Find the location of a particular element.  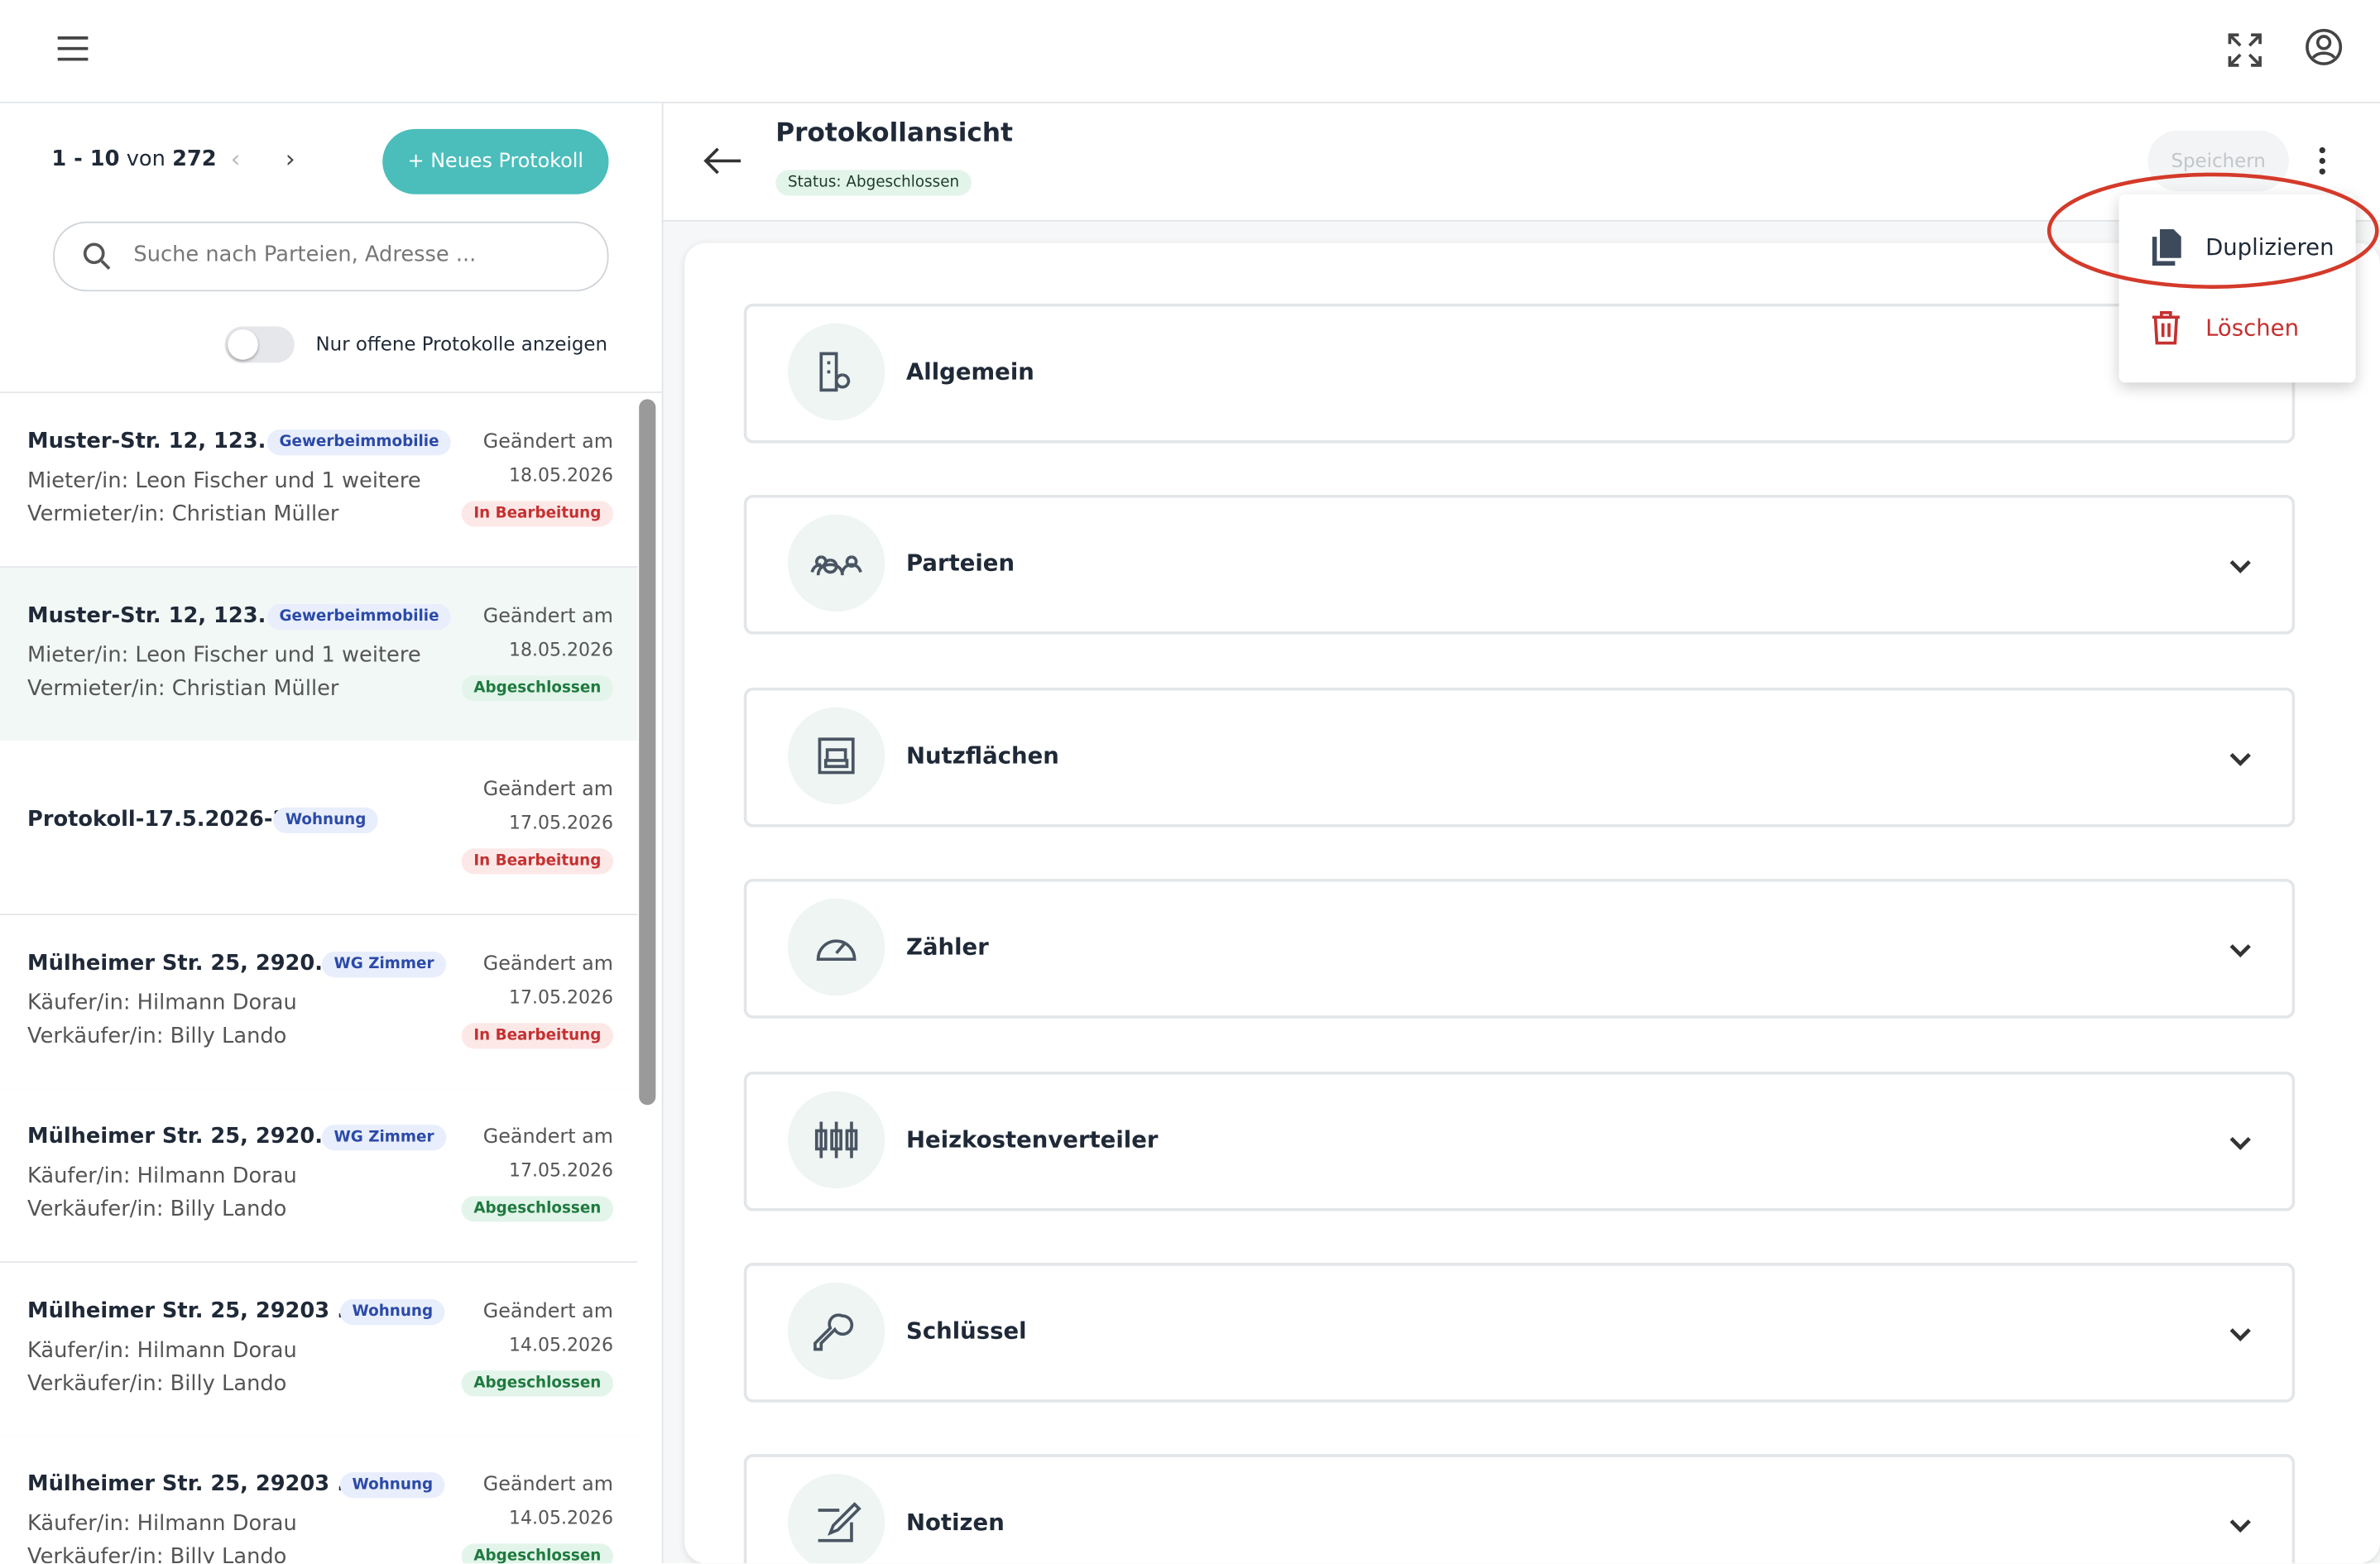

account-icon is located at coordinates (2324, 47).